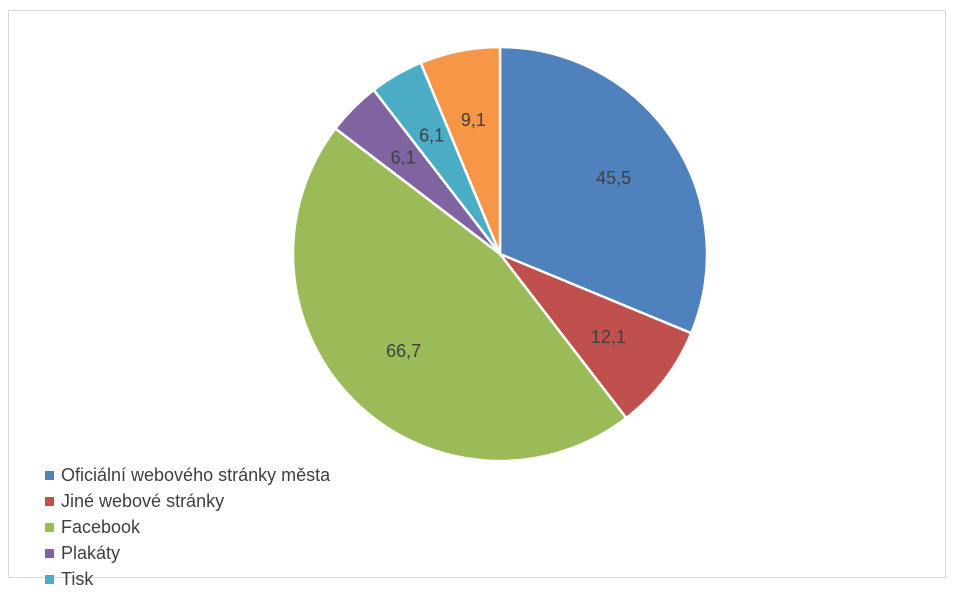 The image size is (957, 592). Describe the element at coordinates (101, 526) in the screenshot. I see `legend-label-3: Facebook` at that location.